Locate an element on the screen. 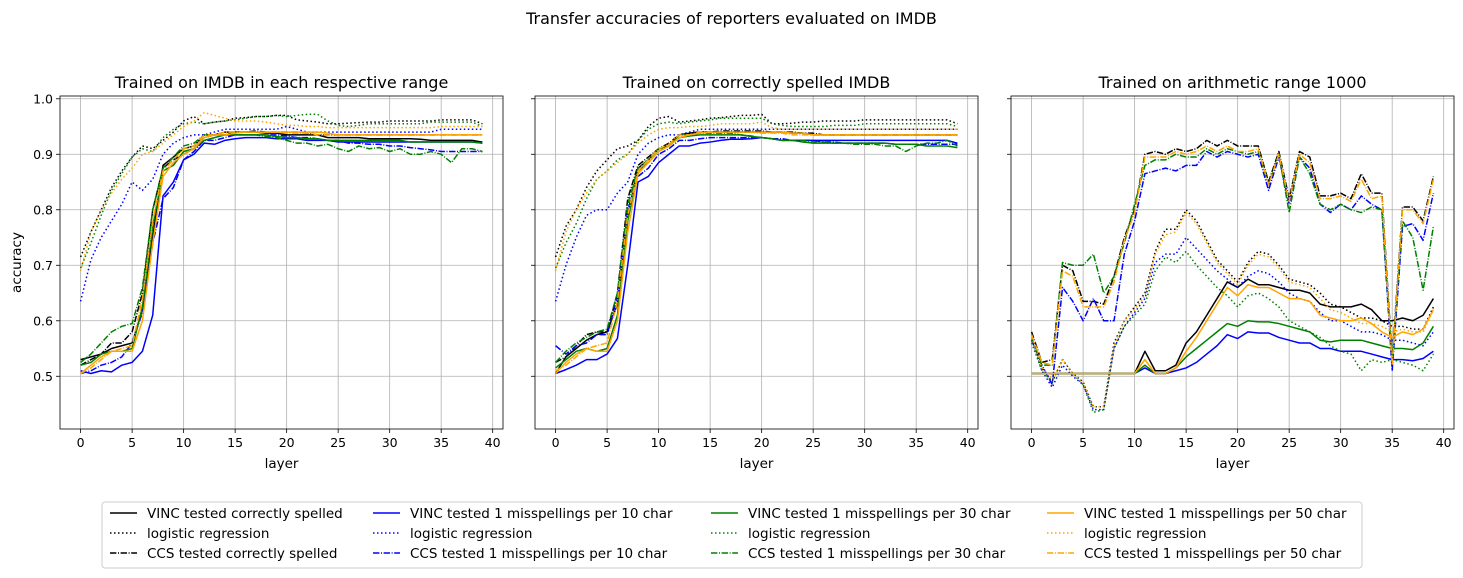 This screenshot has height=578, width=1463. legend-entry: VINC tested 1 misspellings per 10 char is located at coordinates (523, 514).